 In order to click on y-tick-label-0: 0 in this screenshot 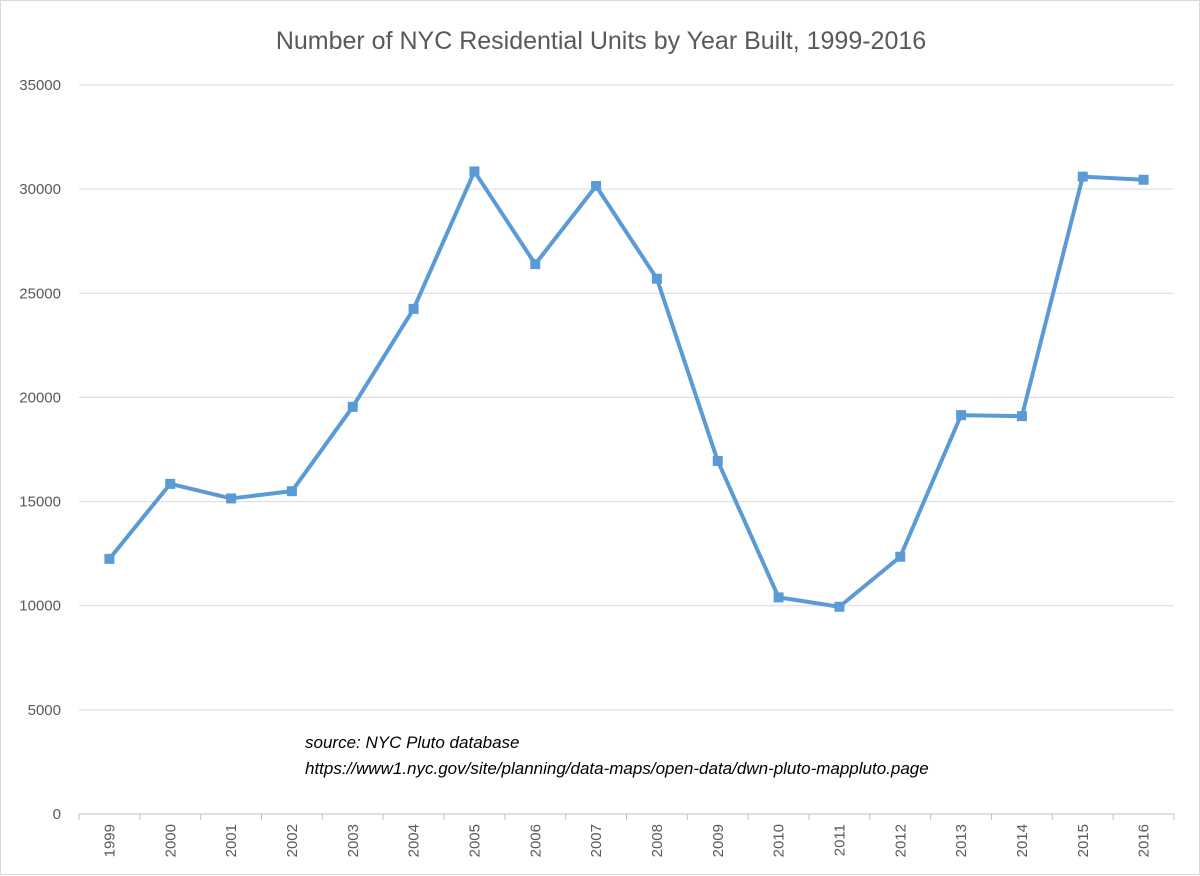, I will do `click(57, 814)`.